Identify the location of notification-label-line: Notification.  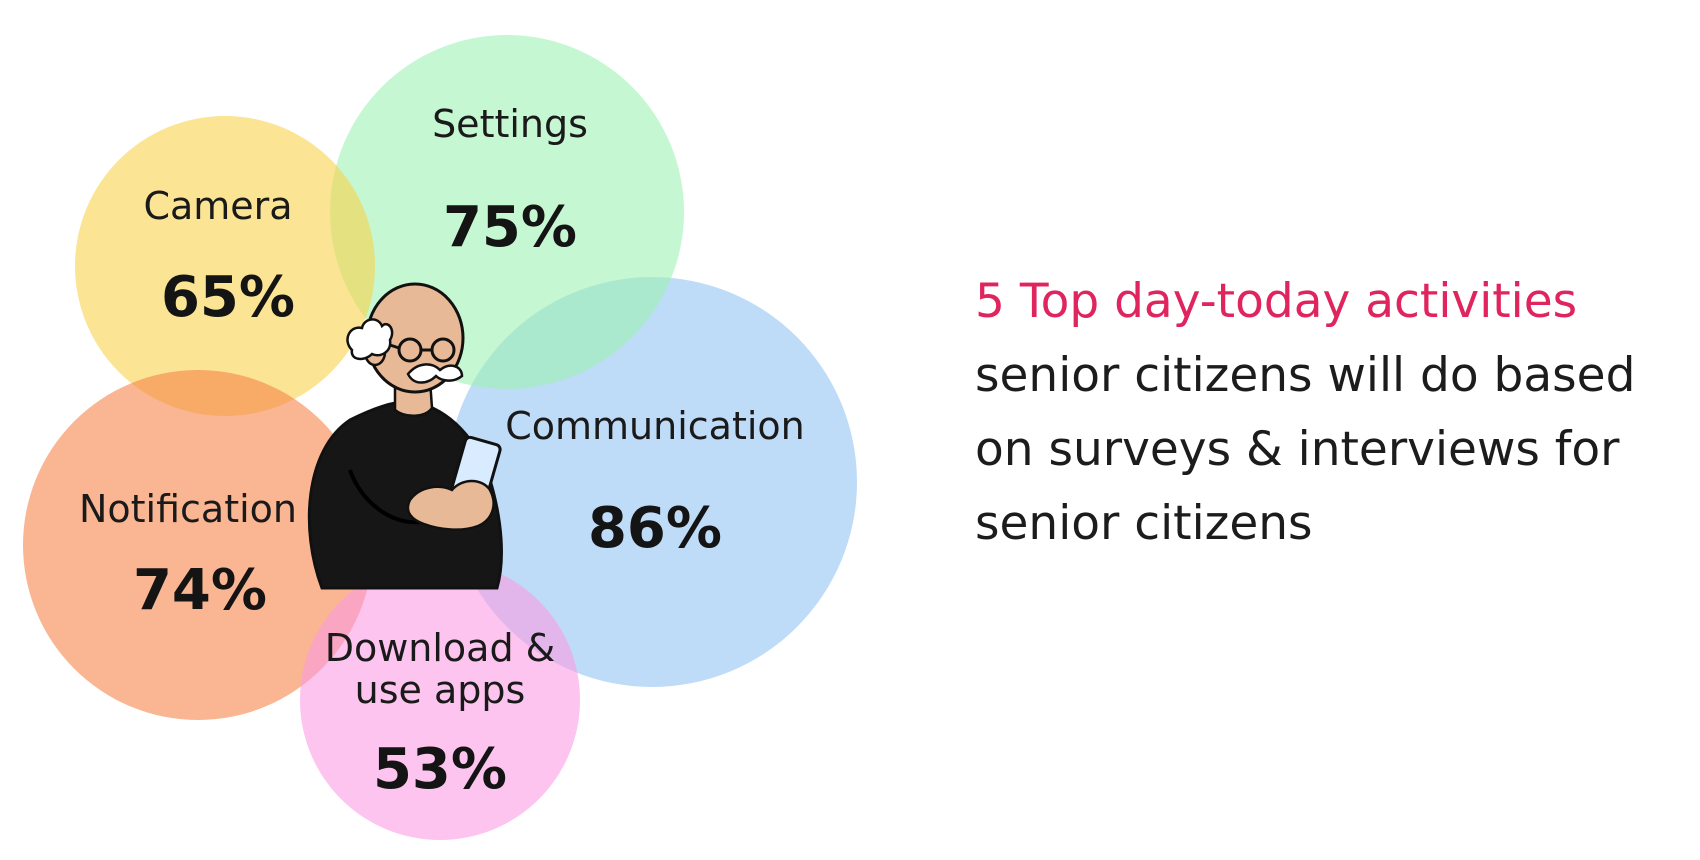
(188, 509).